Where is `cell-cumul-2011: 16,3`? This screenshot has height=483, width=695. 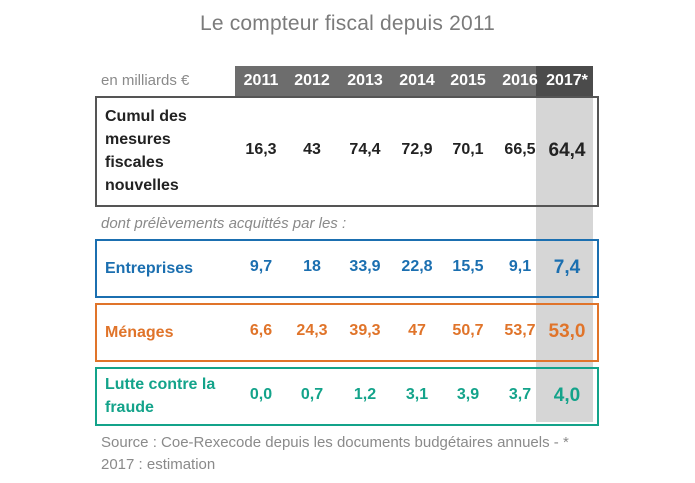
cell-cumul-2011: 16,3 is located at coordinates (261, 150).